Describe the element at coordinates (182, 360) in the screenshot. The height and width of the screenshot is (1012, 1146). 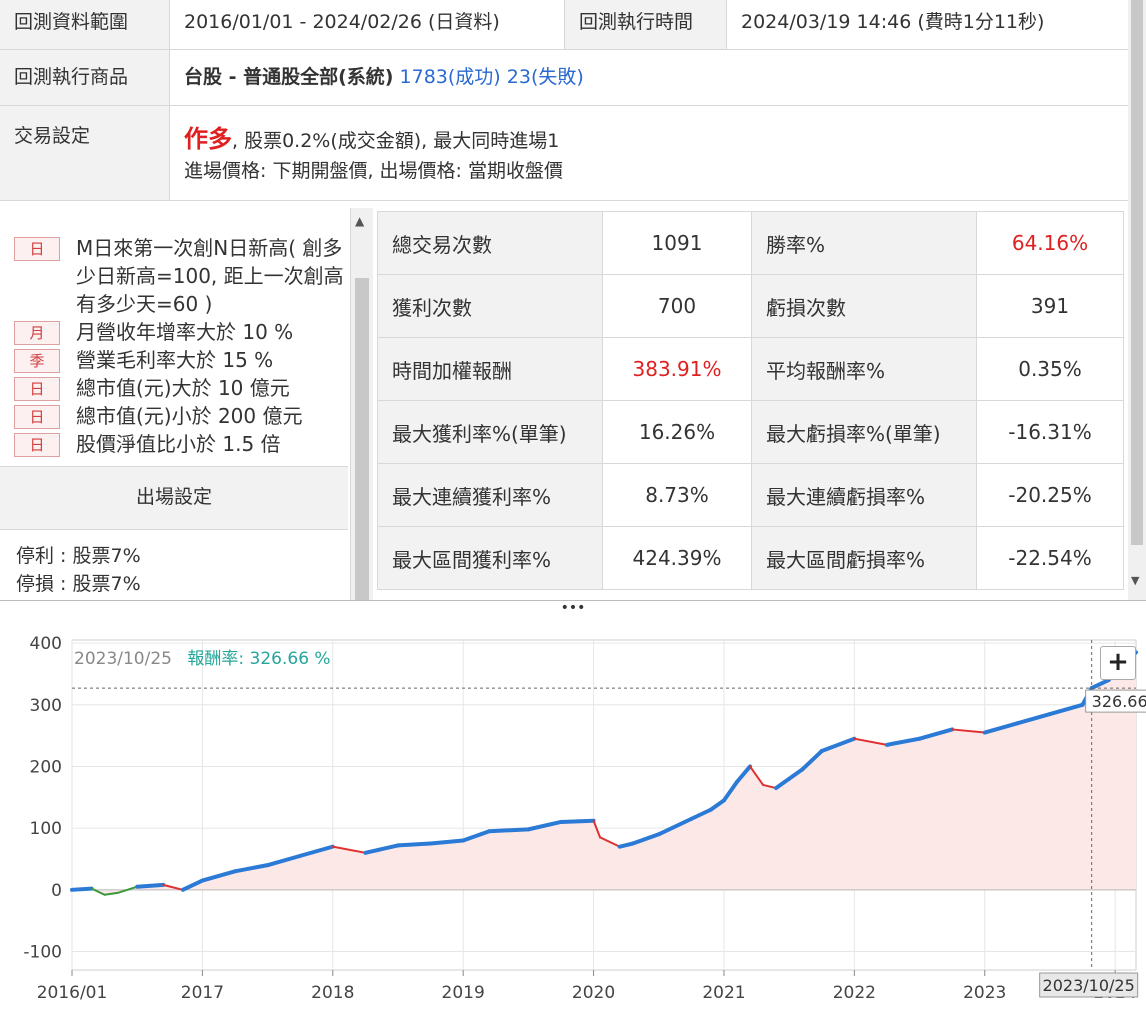
I see `condition-item: 季 營業毛利率大於 15 %` at that location.